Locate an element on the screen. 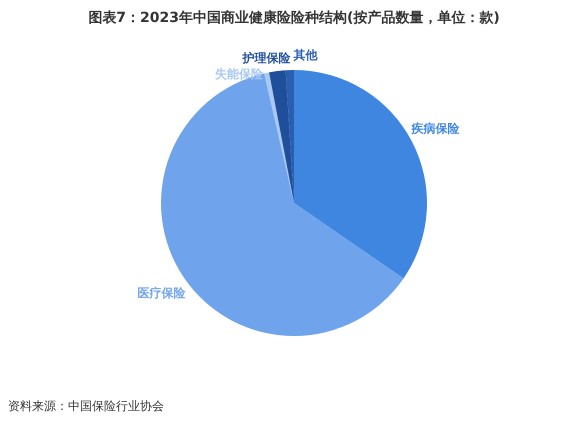 This screenshot has height=427, width=588. chart-title: 图表7：2023年中国商业健康险险种结构(按产品数量，单位：款) is located at coordinates (294, 17).